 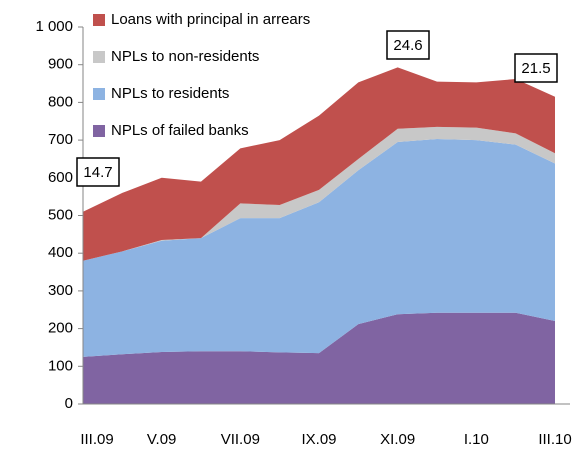 What do you see at coordinates (397, 439) in the screenshot?
I see `x-tick-label: XI.09` at bounding box center [397, 439].